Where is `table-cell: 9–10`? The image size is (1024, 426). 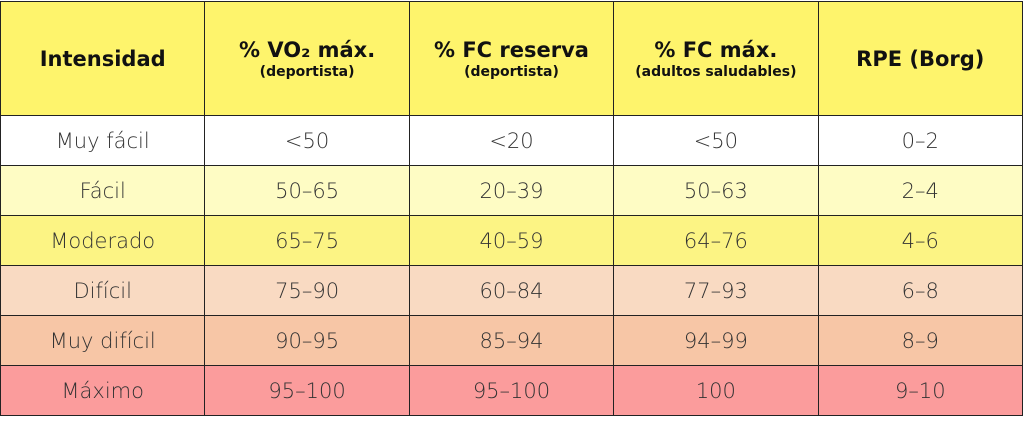
table-cell: 9–10 is located at coordinates (920, 390).